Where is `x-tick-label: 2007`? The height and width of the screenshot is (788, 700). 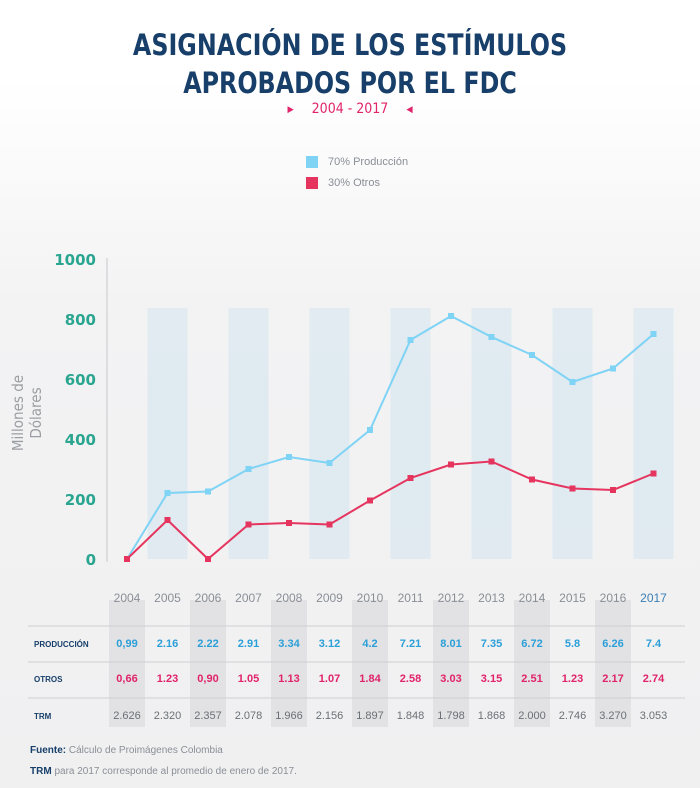 x-tick-label: 2007 is located at coordinates (248, 598).